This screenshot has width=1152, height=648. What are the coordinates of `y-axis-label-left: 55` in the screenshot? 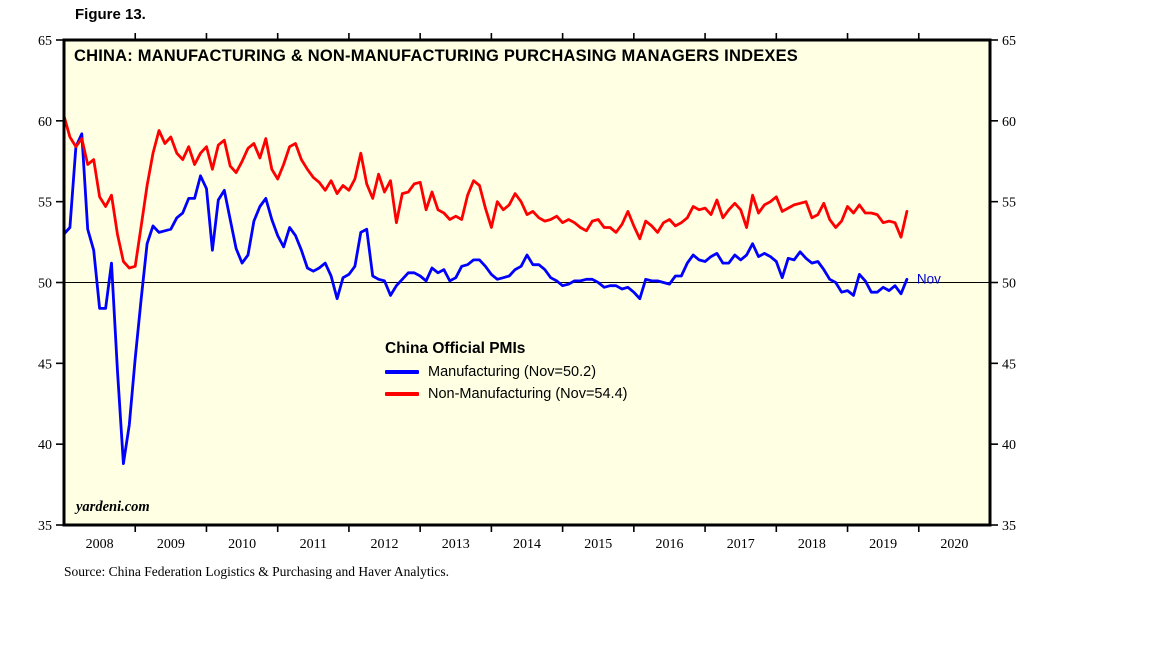 It's located at (45, 203).